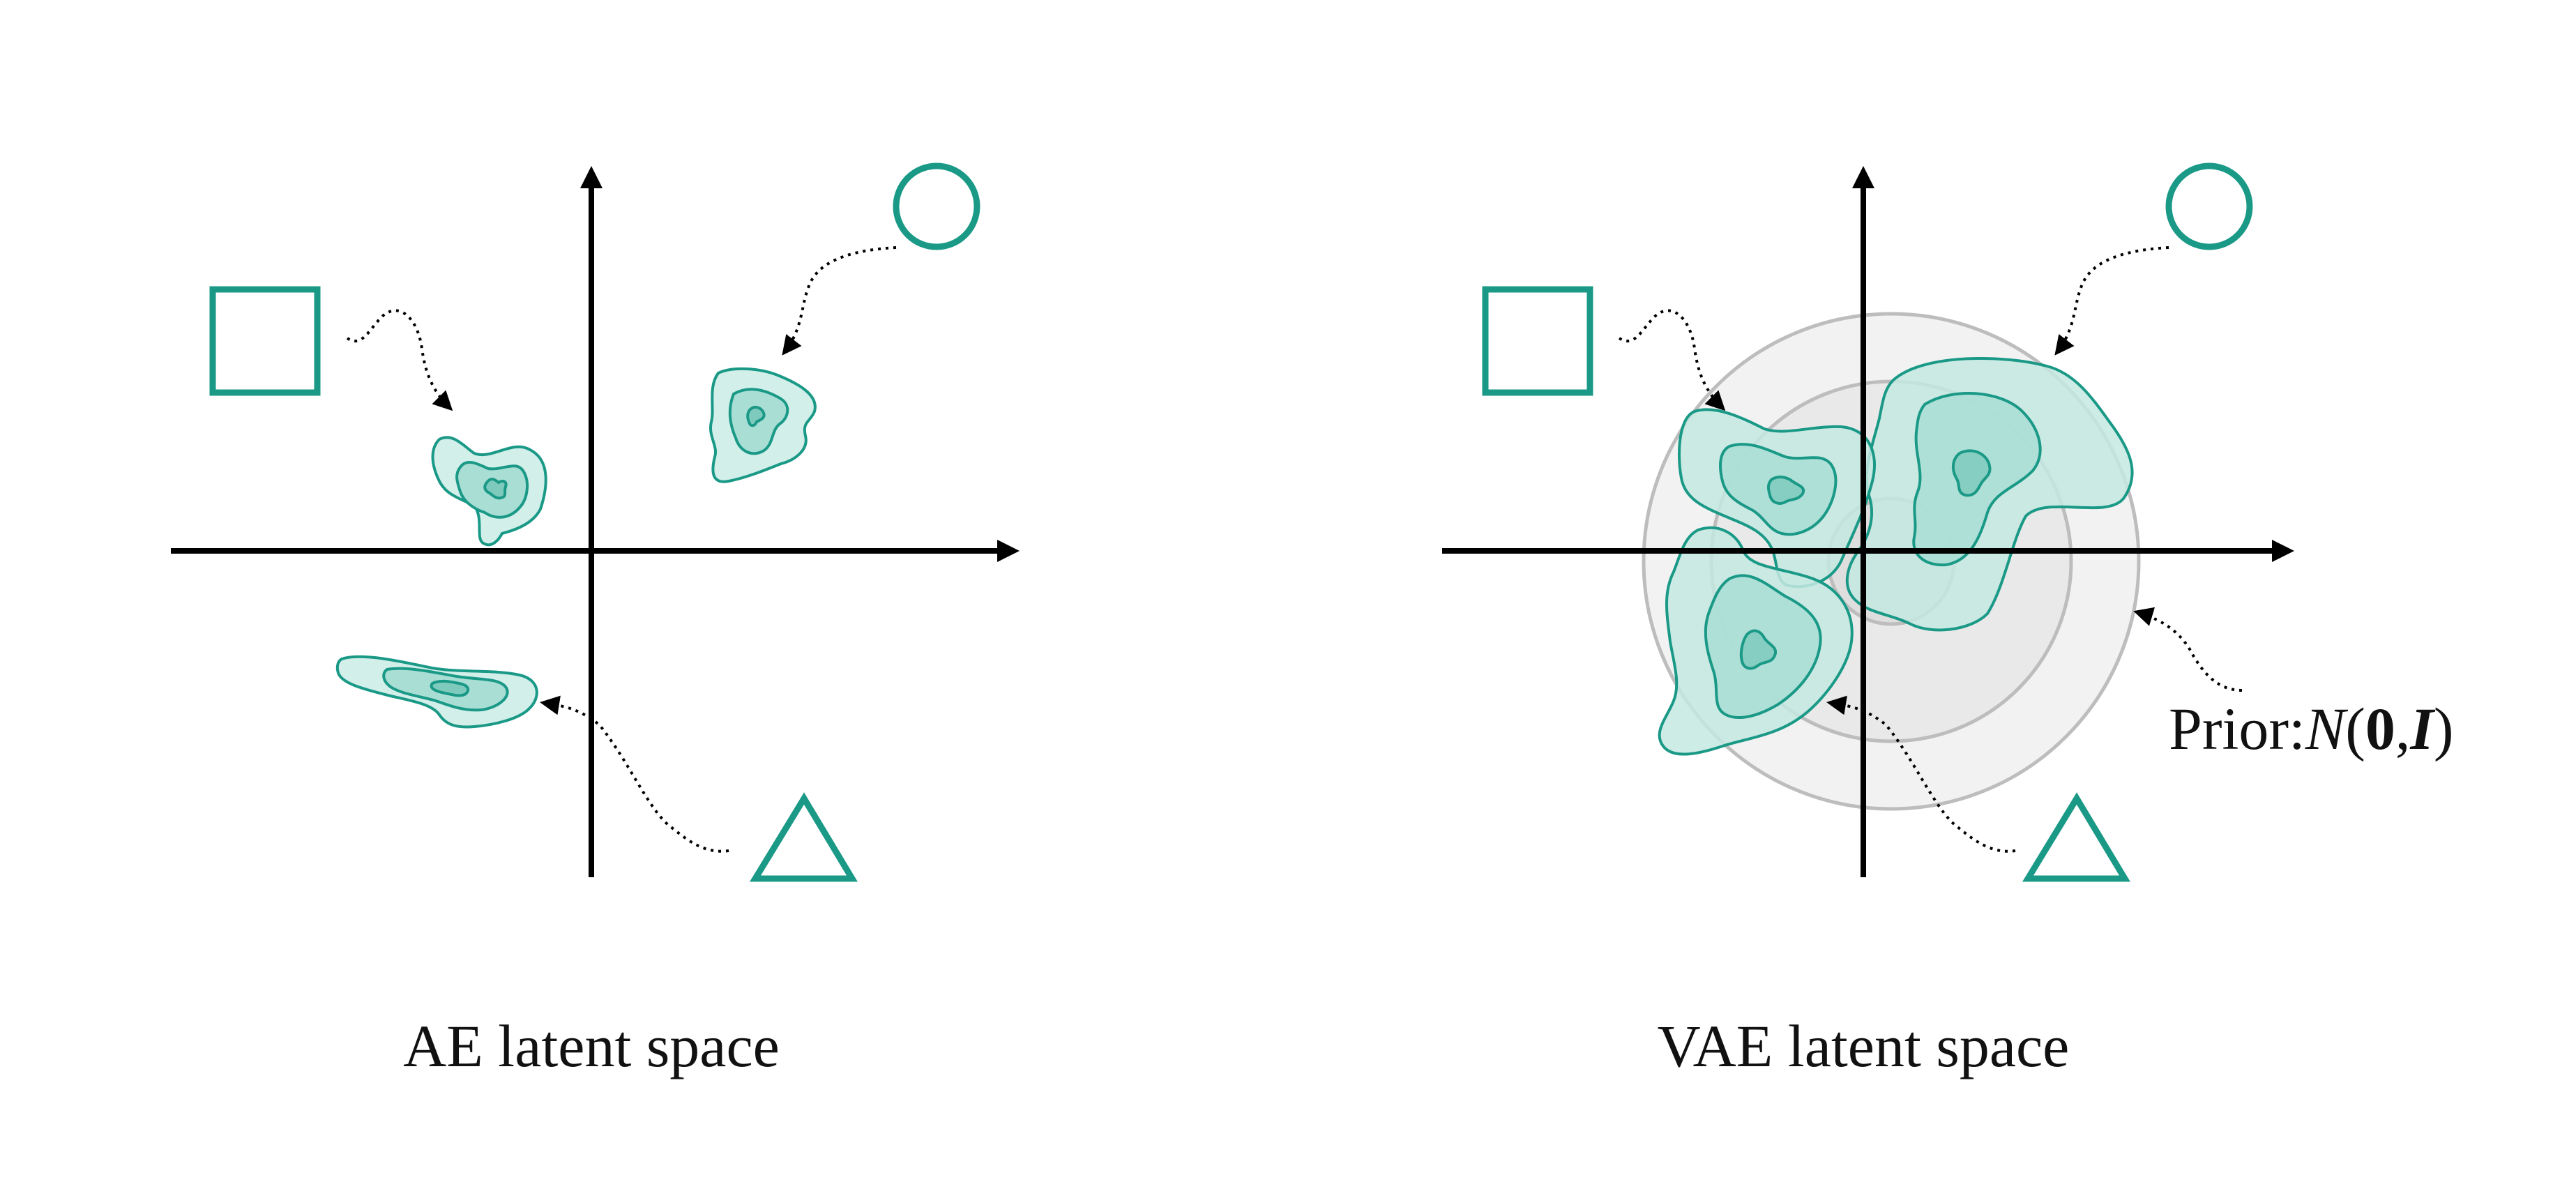 The width and height of the screenshot is (2576, 1198). I want to click on ae-y-axis-arrowhead, so click(591, 177).